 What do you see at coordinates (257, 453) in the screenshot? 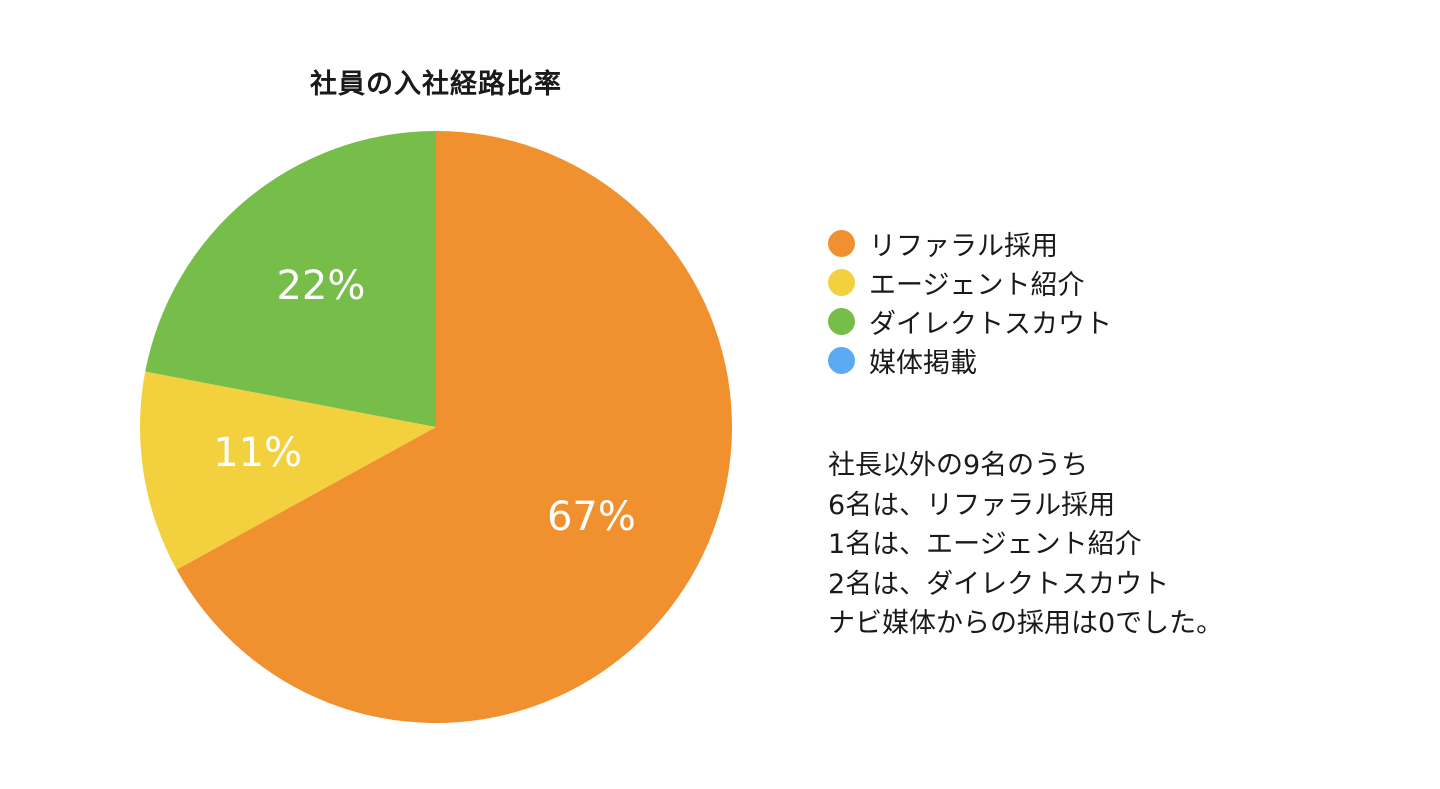
I see `pie-label-agent: 11%` at bounding box center [257, 453].